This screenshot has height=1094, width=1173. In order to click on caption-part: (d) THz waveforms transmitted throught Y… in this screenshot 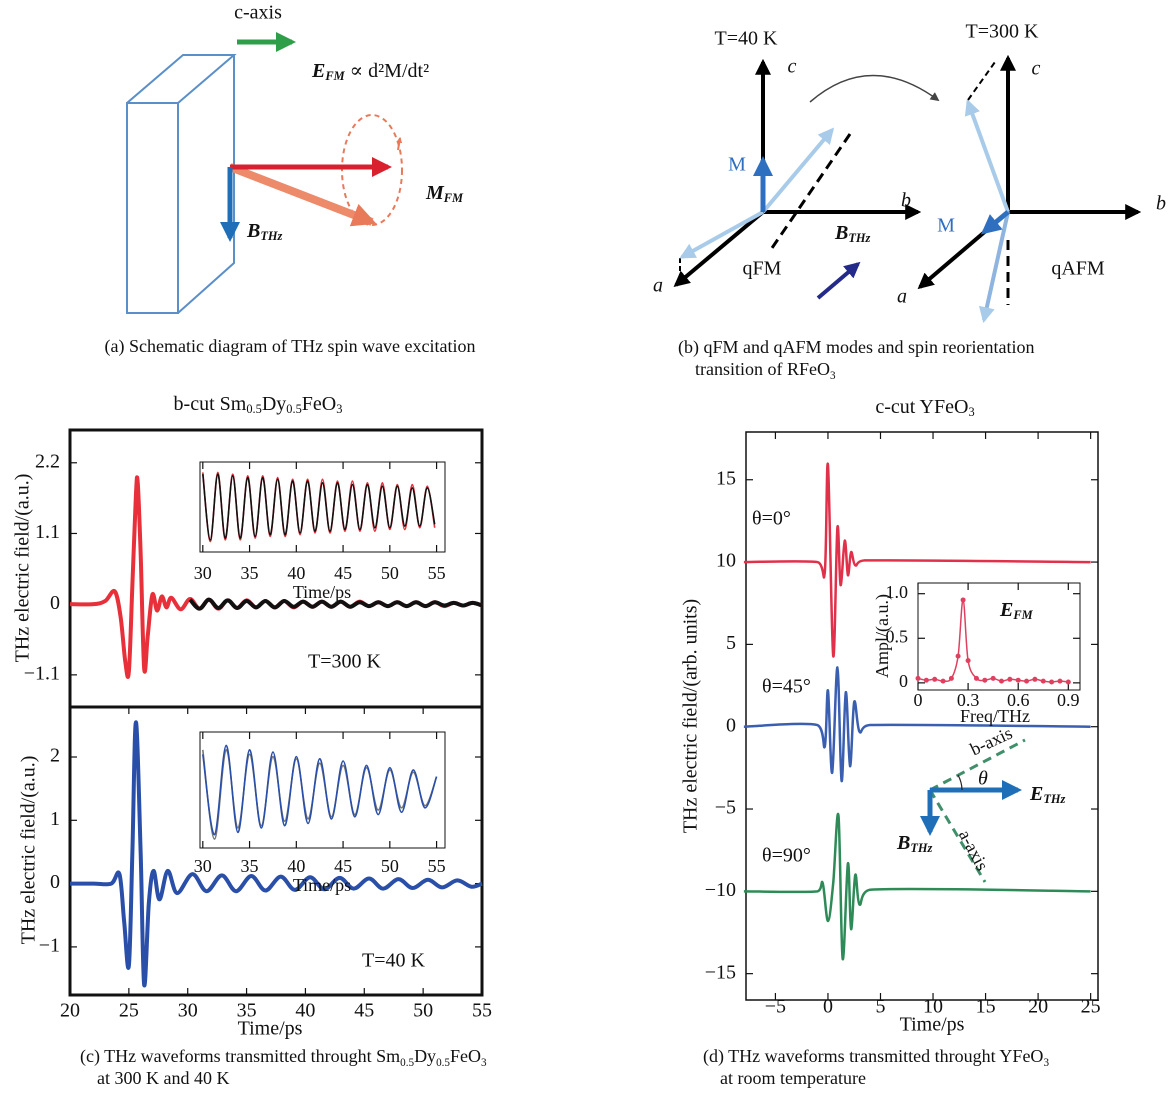, I will do `click(873, 1056)`.